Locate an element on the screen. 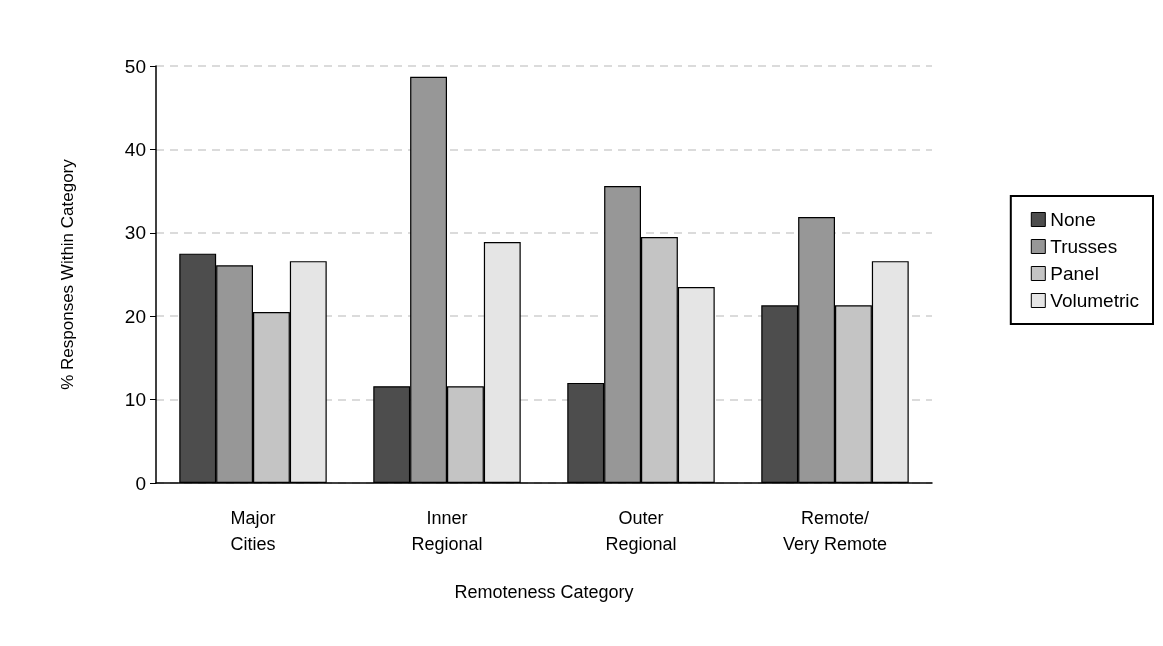  x-tick-label: Major Cities is located at coordinates (253, 531).